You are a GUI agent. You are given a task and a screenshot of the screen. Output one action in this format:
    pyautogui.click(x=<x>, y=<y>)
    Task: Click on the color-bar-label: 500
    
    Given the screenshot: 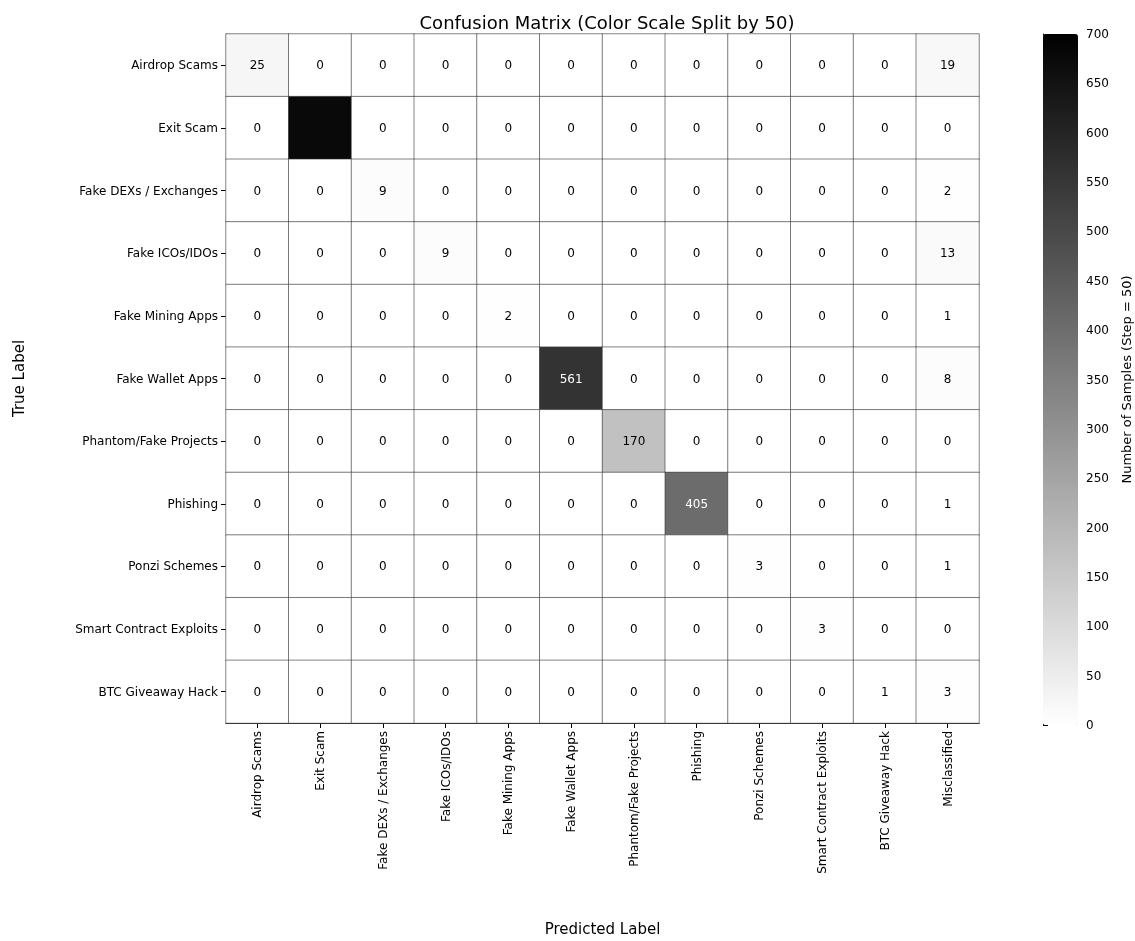 What is the action you would take?
    pyautogui.click(x=1097, y=231)
    